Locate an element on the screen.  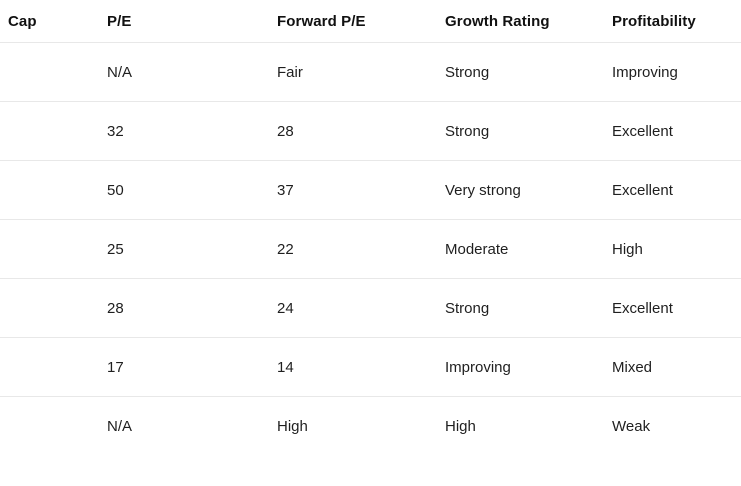
column-header-forward_pe: Forward P/E is located at coordinates (321, 21).